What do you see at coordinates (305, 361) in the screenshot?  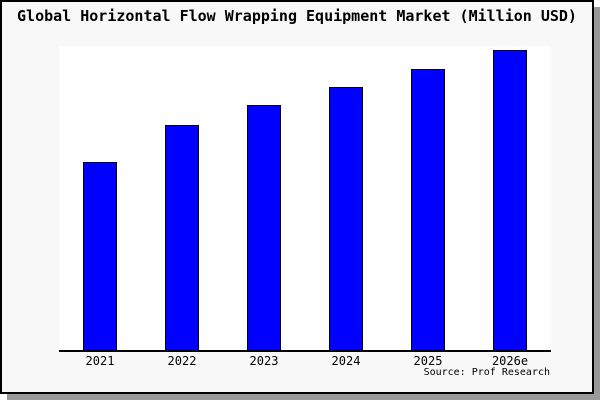 I see `x-axis-labels: 2021 2022 2023 2024 2025 2026e` at bounding box center [305, 361].